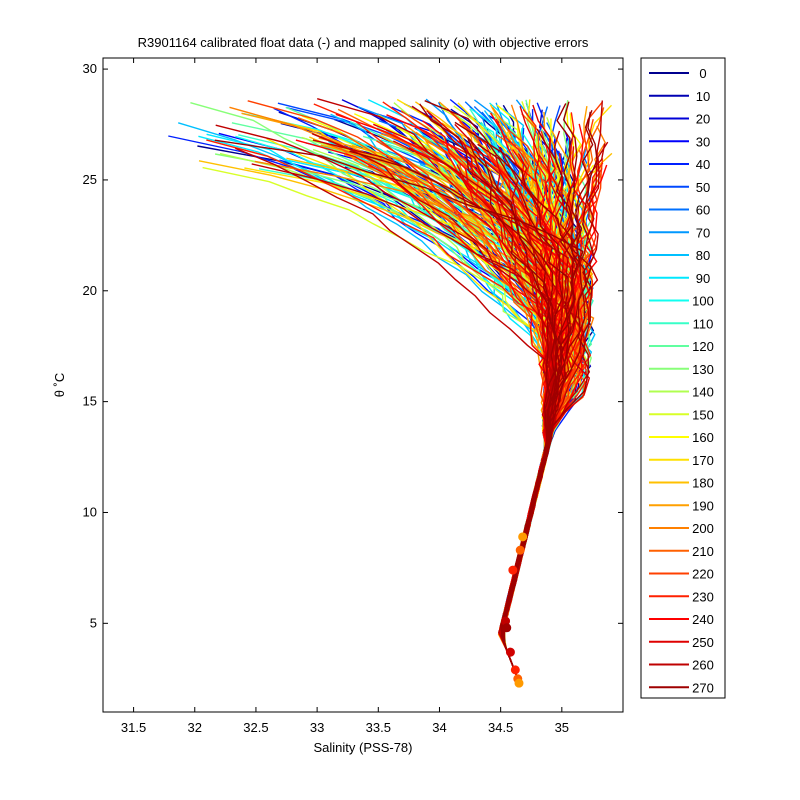 This screenshot has height=800, width=800. I want to click on legend-label: 40, so click(703, 164).